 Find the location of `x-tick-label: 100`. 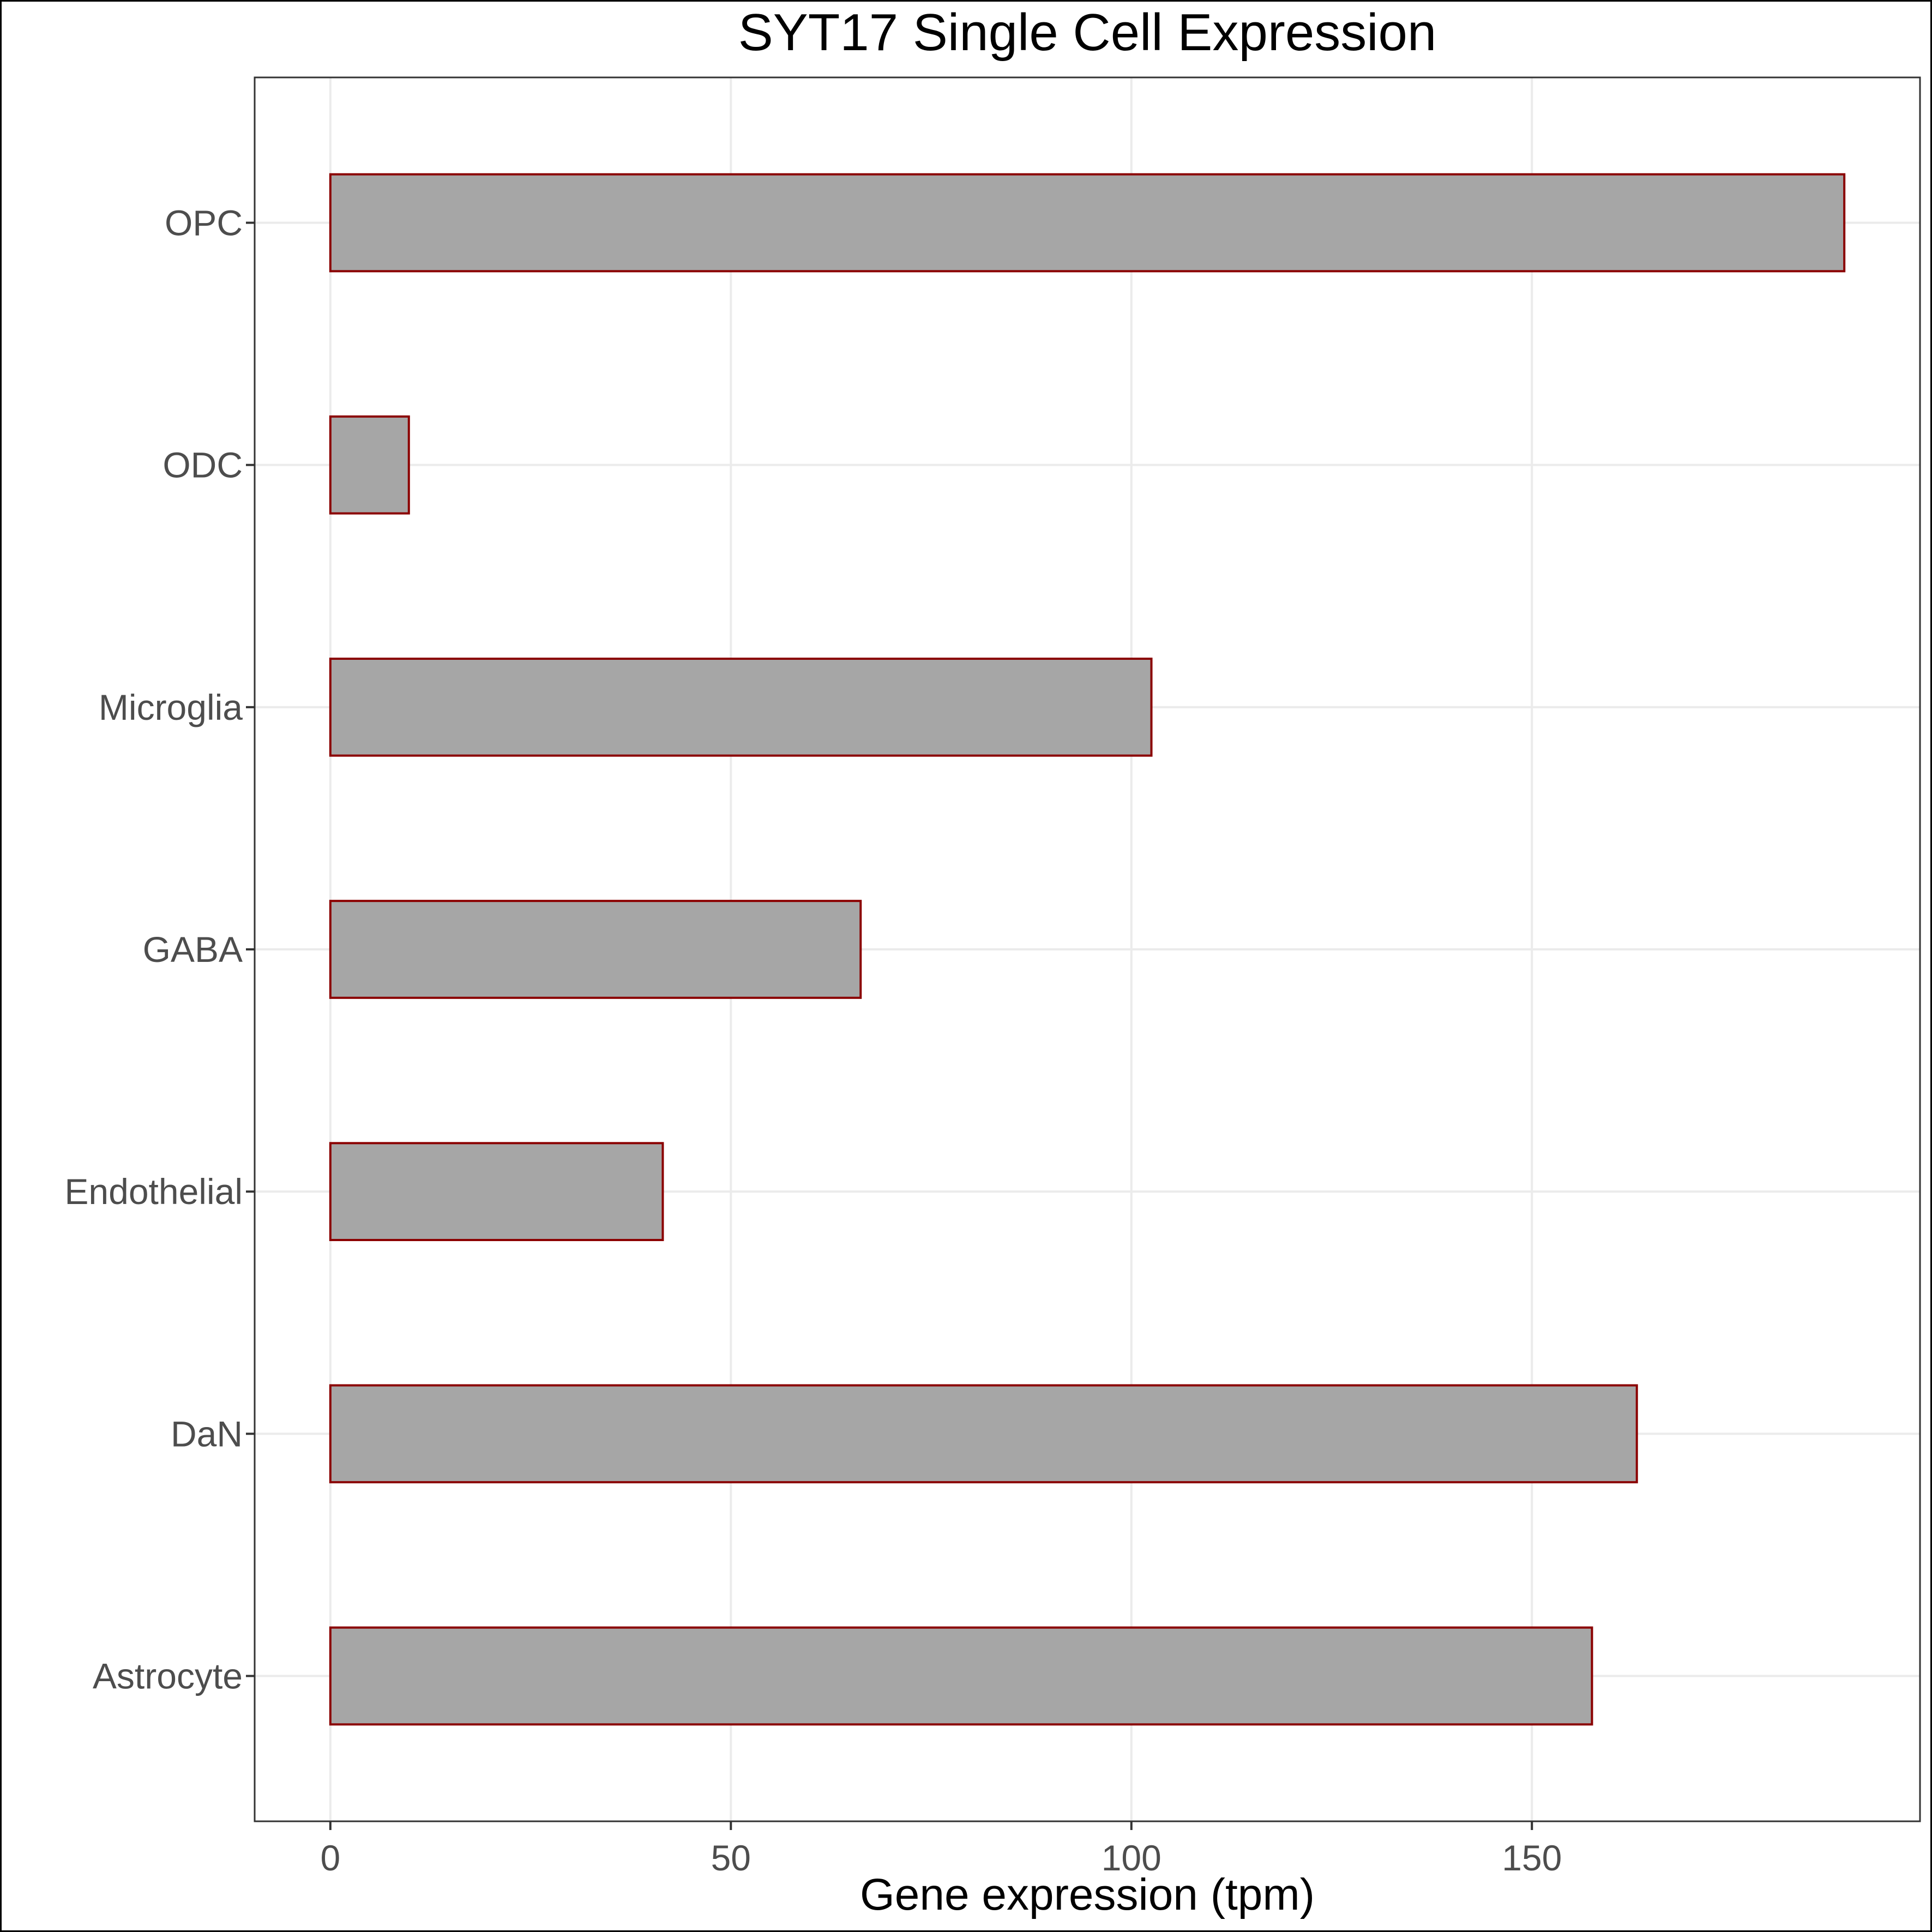

x-tick-label: 100 is located at coordinates (1131, 1858).